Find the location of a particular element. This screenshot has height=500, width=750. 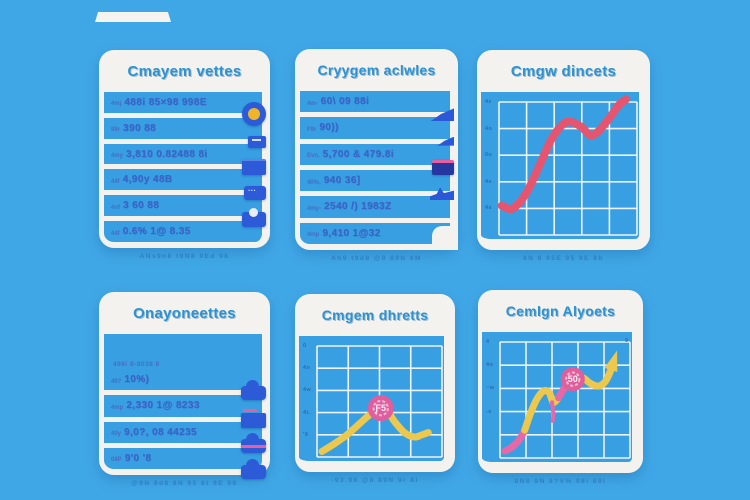

card-body: 4 4o ~w -e 50 9 is located at coordinates (560, 402).